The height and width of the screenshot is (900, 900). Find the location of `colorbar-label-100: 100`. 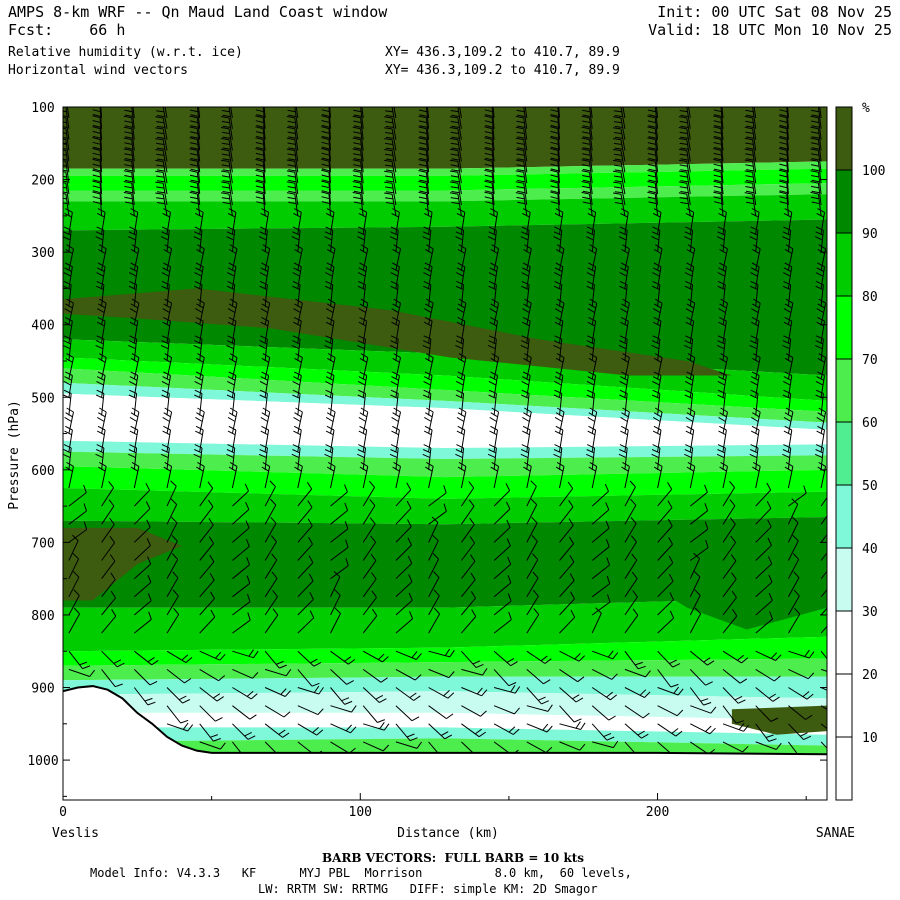

colorbar-label-100: 100 is located at coordinates (873, 171).